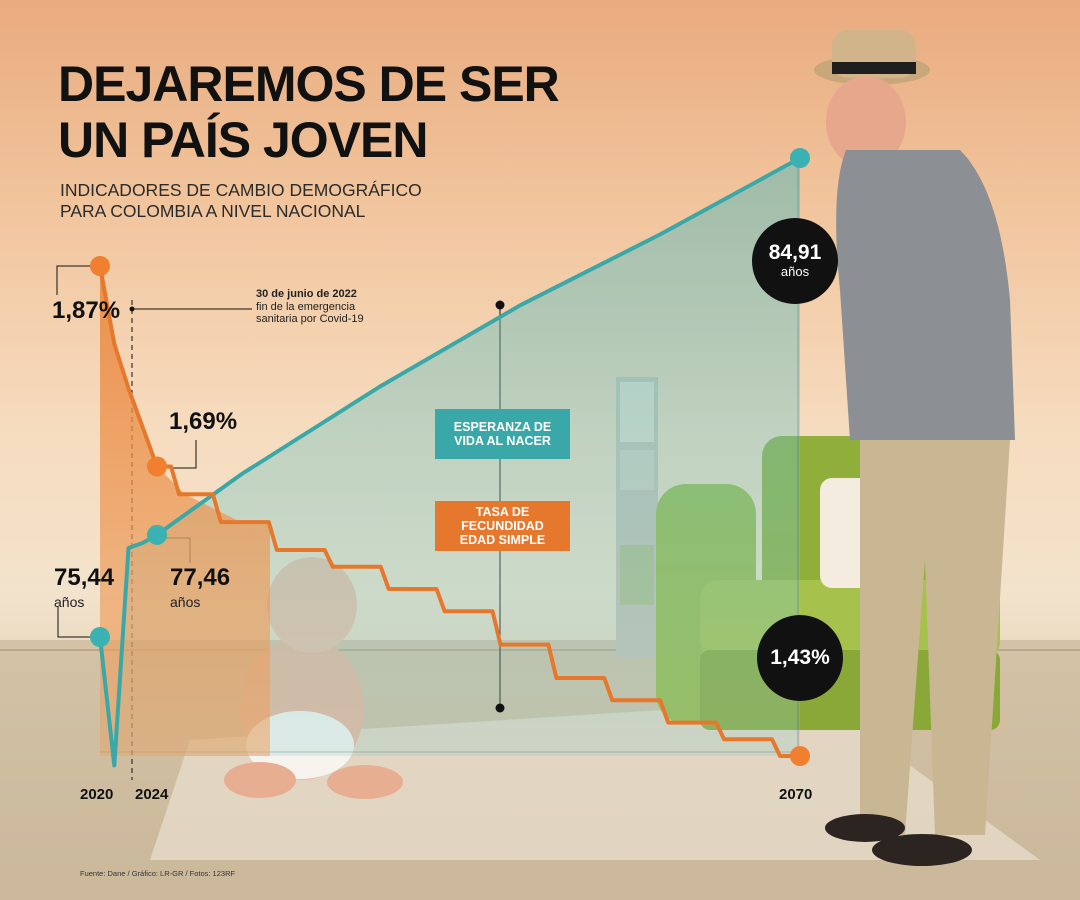 Image resolution: width=1080 pixels, height=900 pixels. I want to click on year-label-2070: 2070, so click(796, 794).